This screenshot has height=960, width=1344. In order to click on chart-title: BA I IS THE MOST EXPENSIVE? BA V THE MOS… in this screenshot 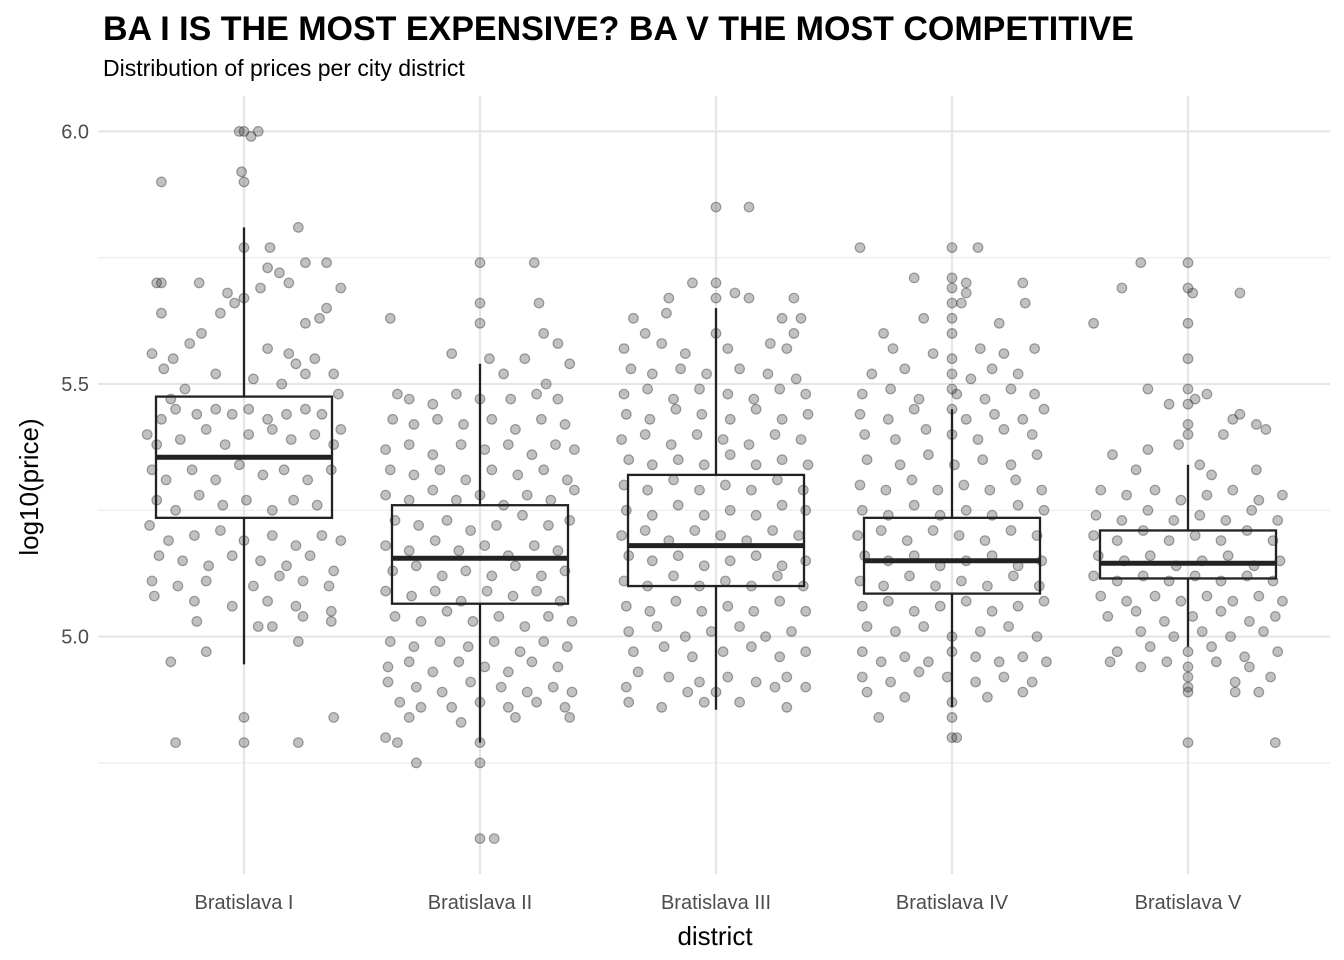, I will do `click(618, 29)`.